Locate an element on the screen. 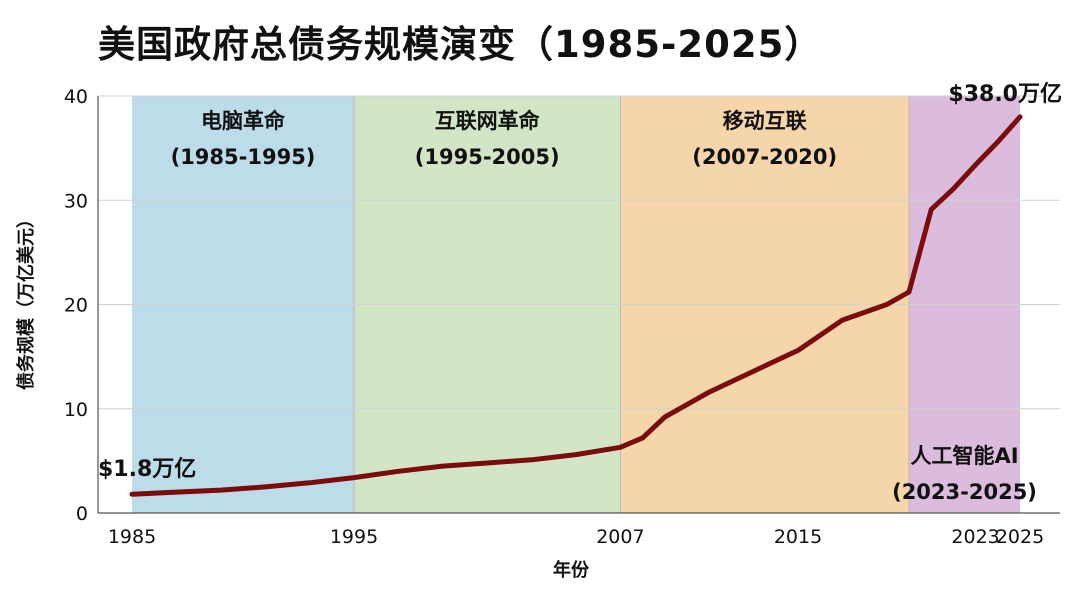  era-range-1: (1985-1995) is located at coordinates (243, 157).